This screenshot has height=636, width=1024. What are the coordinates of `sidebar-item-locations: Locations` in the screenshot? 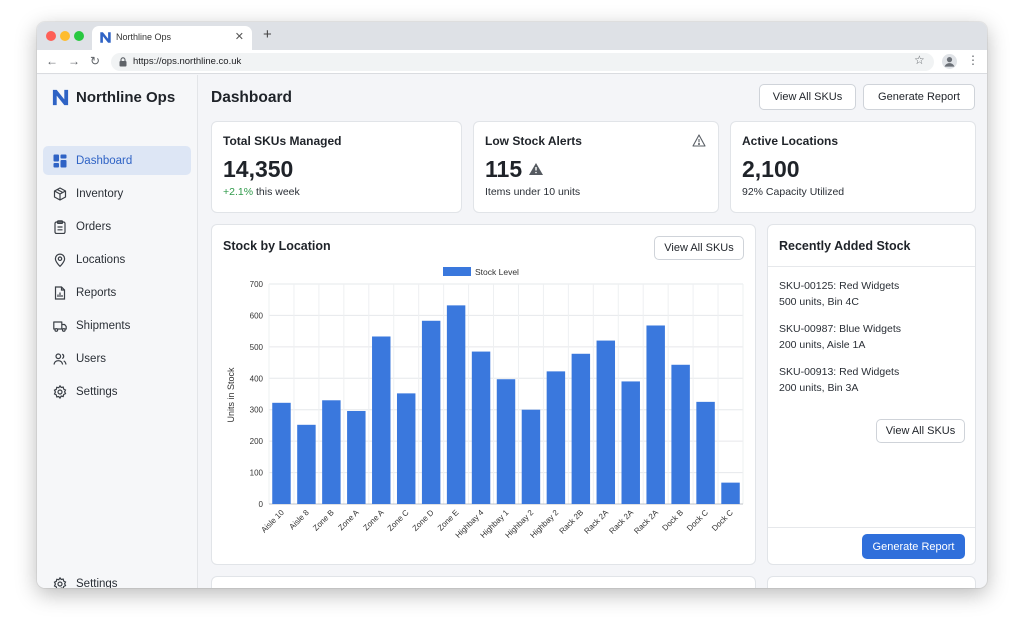 It's located at (117, 259).